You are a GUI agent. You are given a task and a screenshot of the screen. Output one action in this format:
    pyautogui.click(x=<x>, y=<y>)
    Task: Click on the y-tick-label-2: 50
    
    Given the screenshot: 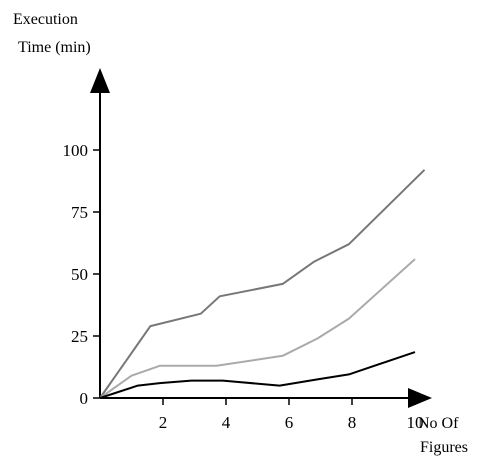 What is the action you would take?
    pyautogui.click(x=79, y=274)
    